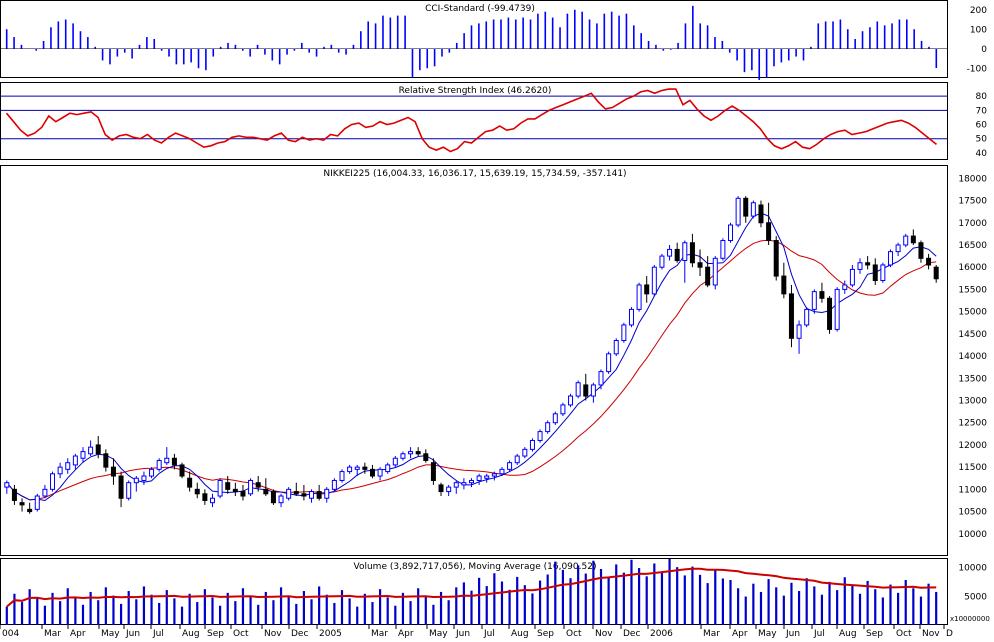 The width and height of the screenshot is (994, 642). Describe the element at coordinates (972, 424) in the screenshot. I see `price-y-tick-label: 12500` at that location.